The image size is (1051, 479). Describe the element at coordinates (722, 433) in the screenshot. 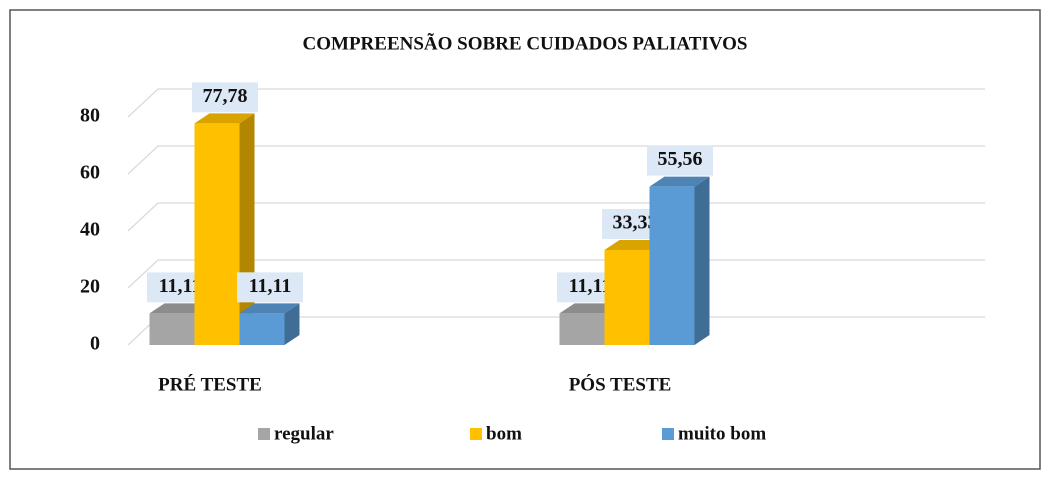

I see `legend-label: muito bom` at that location.